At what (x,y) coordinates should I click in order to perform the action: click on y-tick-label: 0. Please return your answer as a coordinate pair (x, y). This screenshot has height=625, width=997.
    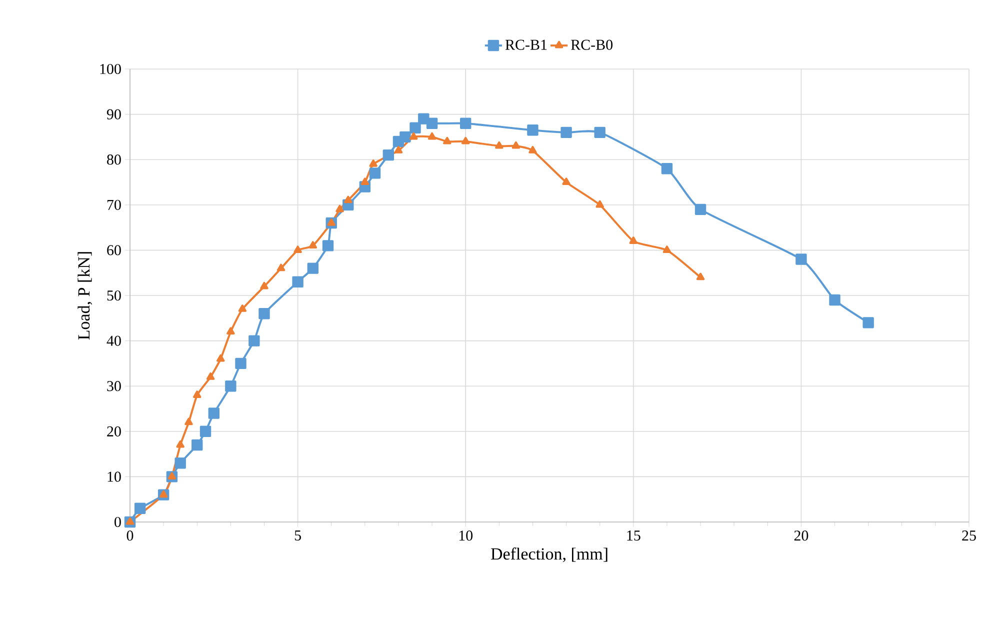
    Looking at the image, I should click on (117, 522).